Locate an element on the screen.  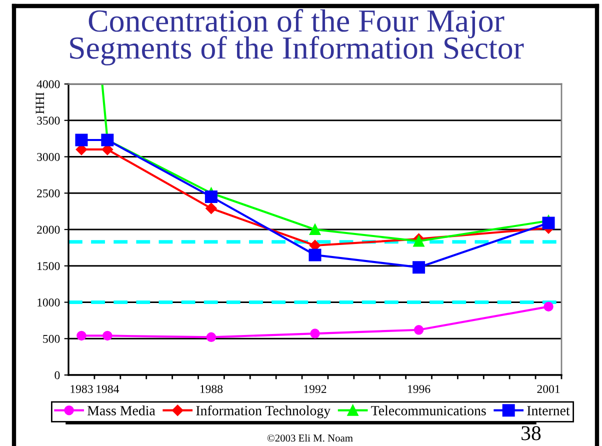
y-tick-label: 1000 is located at coordinates (49, 302).